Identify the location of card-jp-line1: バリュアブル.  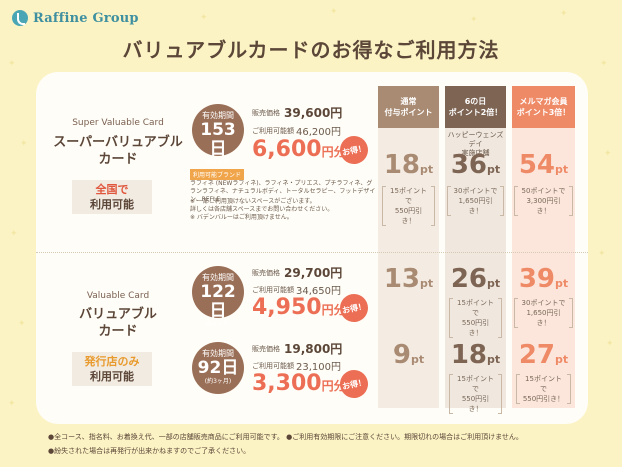
(118, 314).